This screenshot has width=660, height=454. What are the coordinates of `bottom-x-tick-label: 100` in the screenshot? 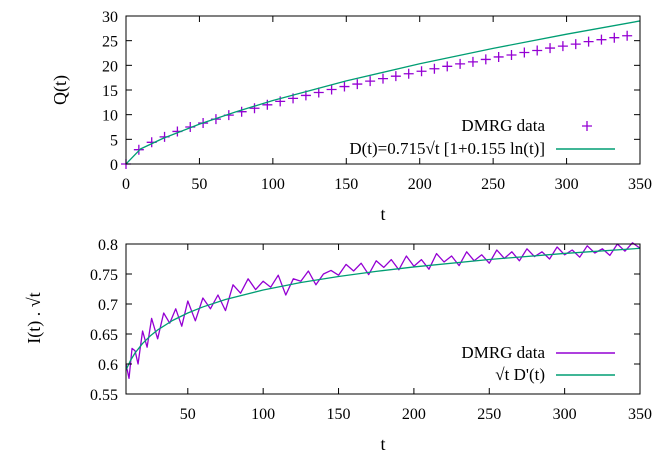 It's located at (263, 414).